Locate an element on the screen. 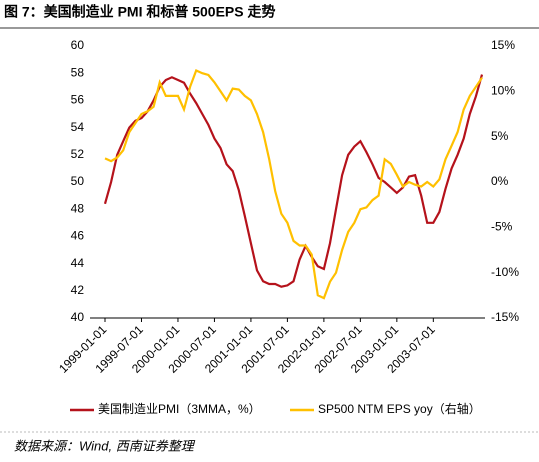  source-note: 数据来源：Wind, 西南证券整理 is located at coordinates (105, 445).